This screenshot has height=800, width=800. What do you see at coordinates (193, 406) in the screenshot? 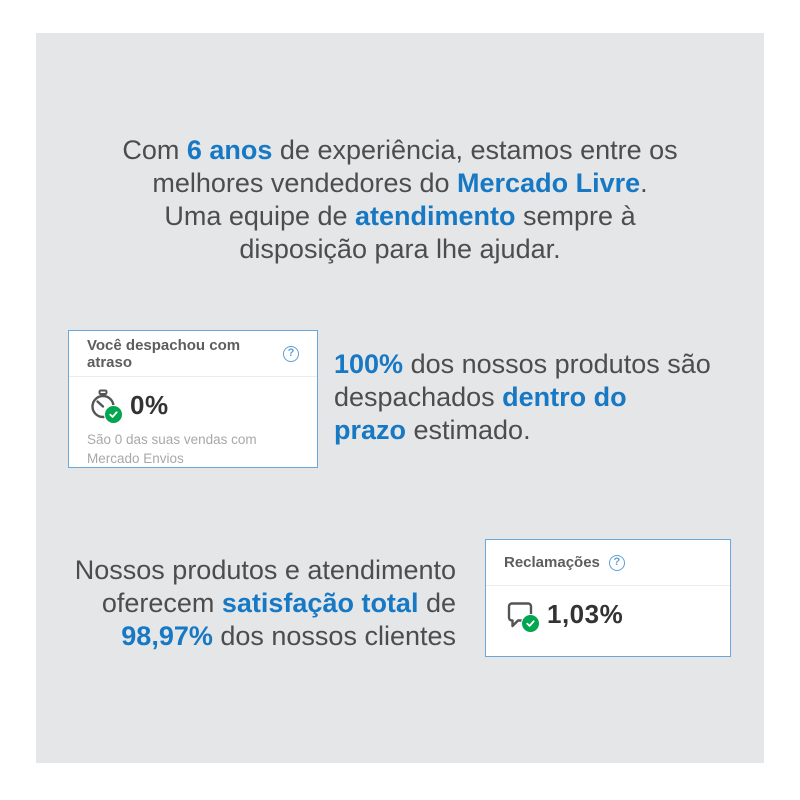
I see `shipping-metric: 0%` at bounding box center [193, 406].